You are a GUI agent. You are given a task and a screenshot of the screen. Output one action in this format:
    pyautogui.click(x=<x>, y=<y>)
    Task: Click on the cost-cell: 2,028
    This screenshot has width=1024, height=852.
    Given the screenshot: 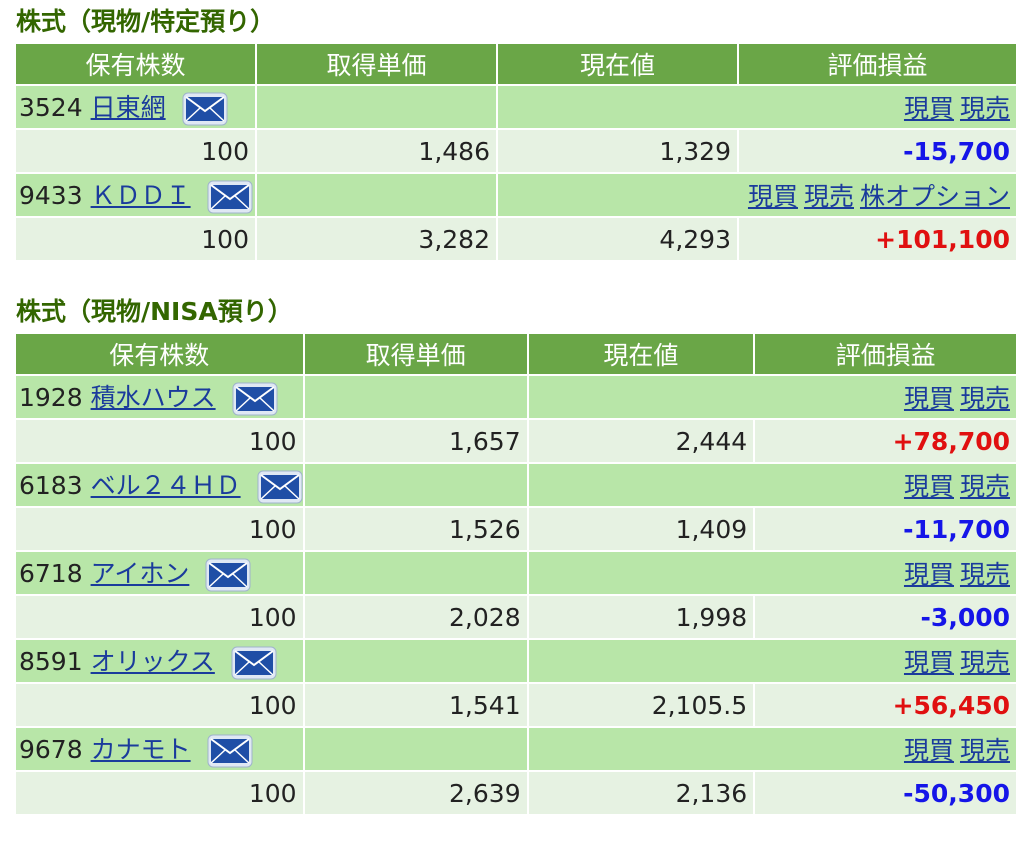 What is the action you would take?
    pyautogui.click(x=415, y=617)
    